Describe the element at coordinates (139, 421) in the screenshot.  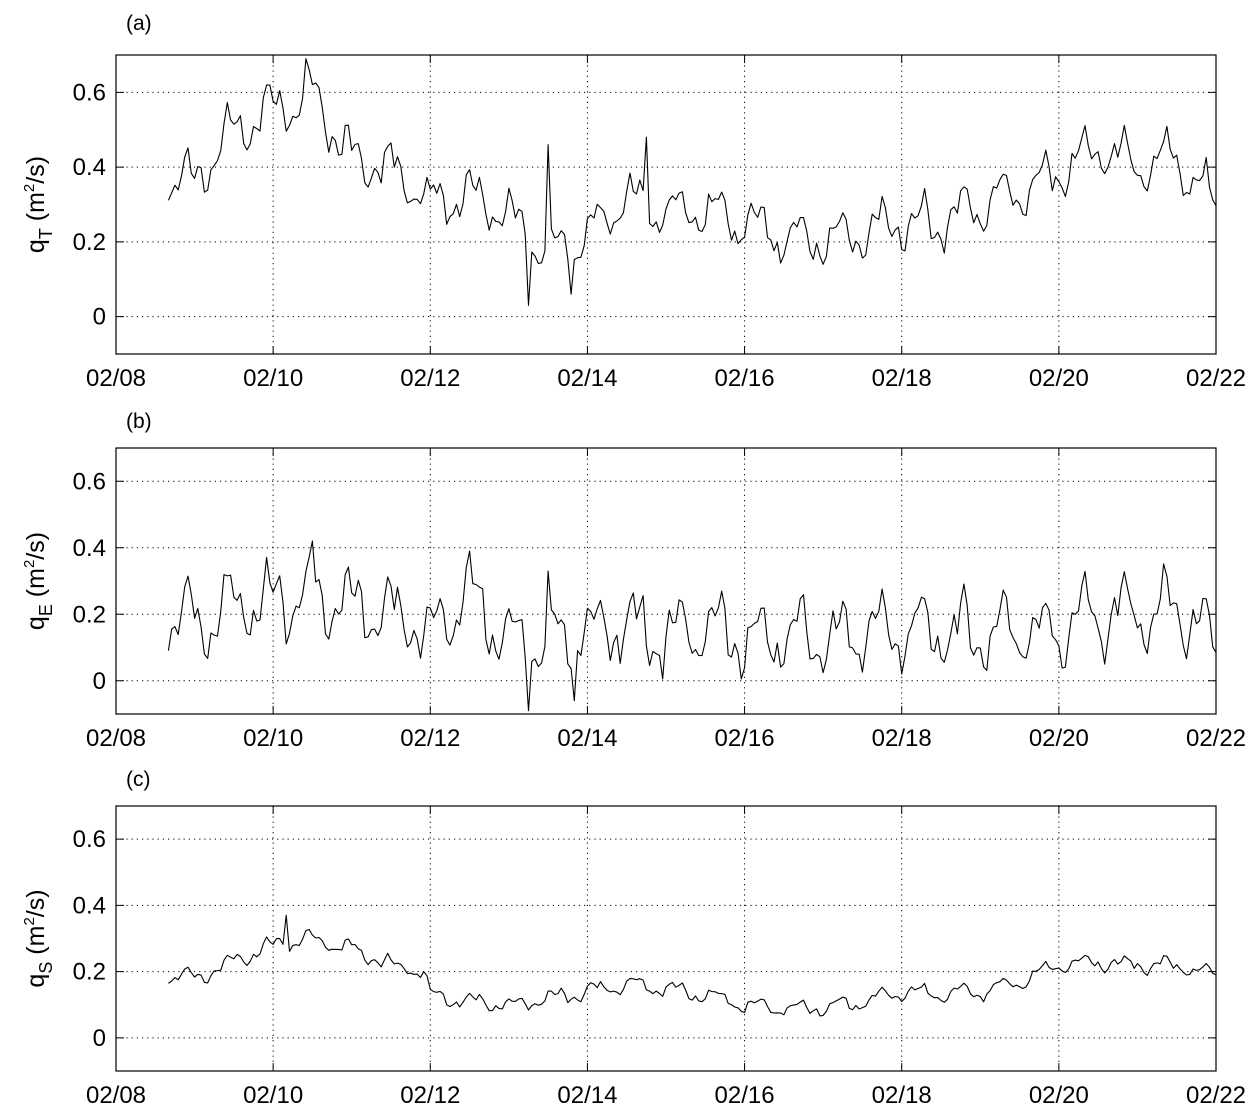
I see `panel-label: (b)` at that location.